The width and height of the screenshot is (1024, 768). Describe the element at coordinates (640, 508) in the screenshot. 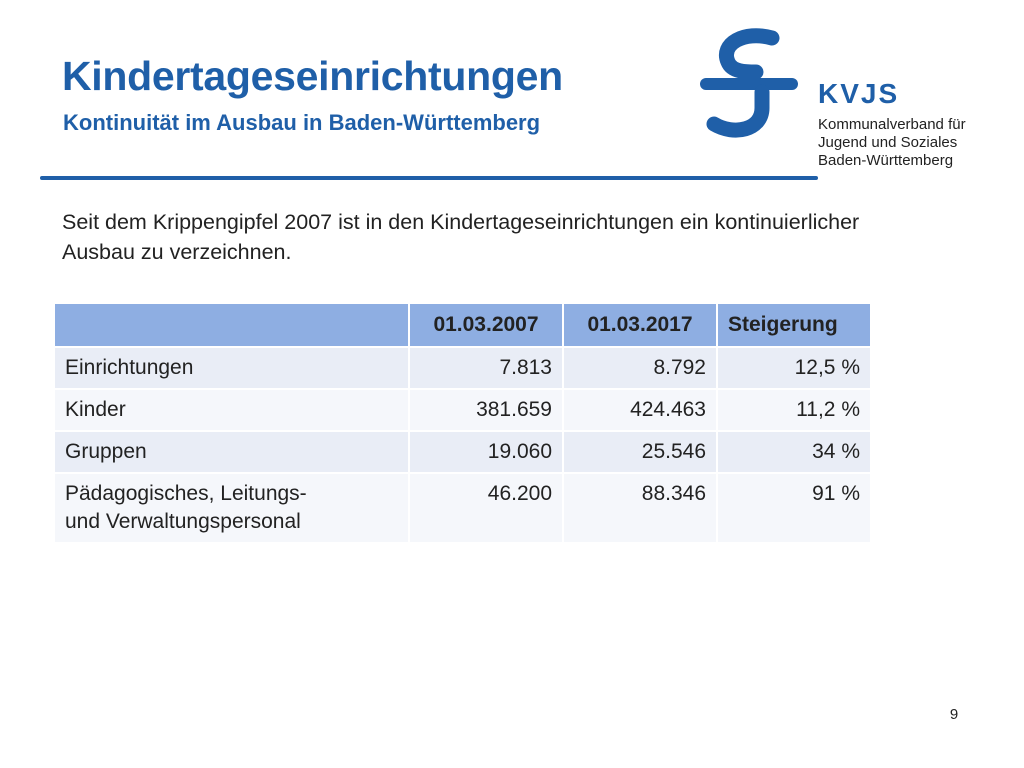

I see `value-2017: 88.346` at that location.